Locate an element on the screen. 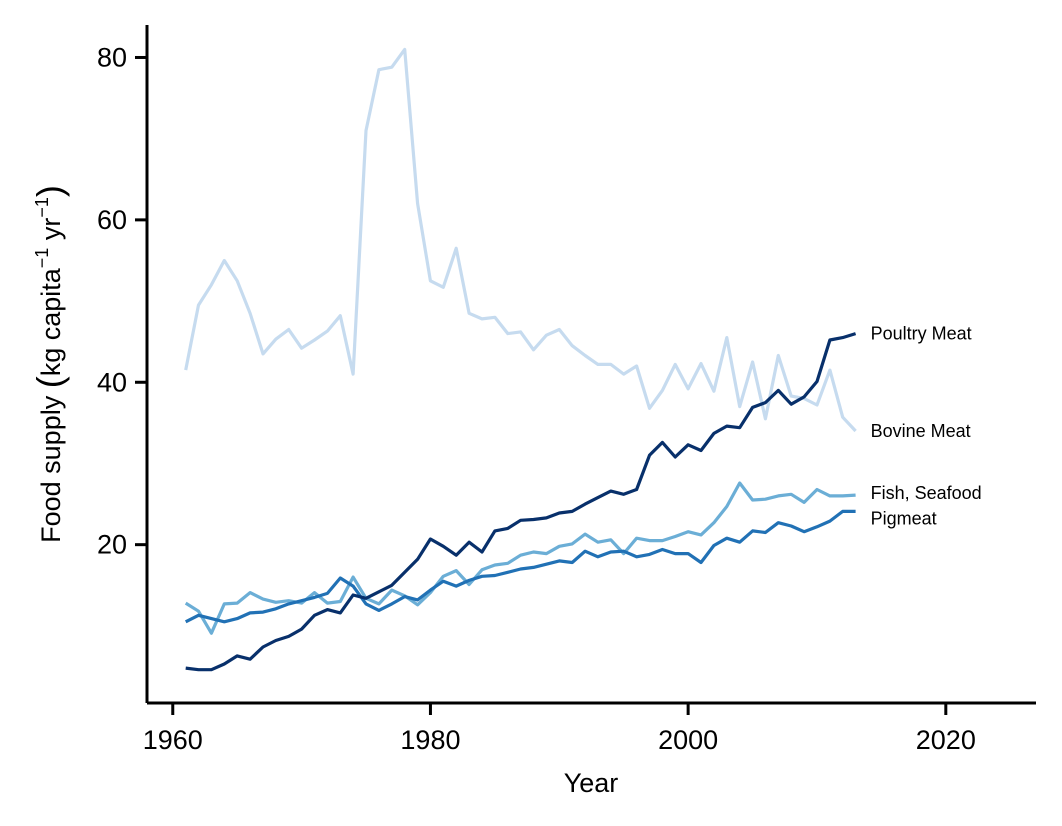 This screenshot has height=826, width=1062. y-axis-title-main: Food supply is located at coordinates (51, 469).